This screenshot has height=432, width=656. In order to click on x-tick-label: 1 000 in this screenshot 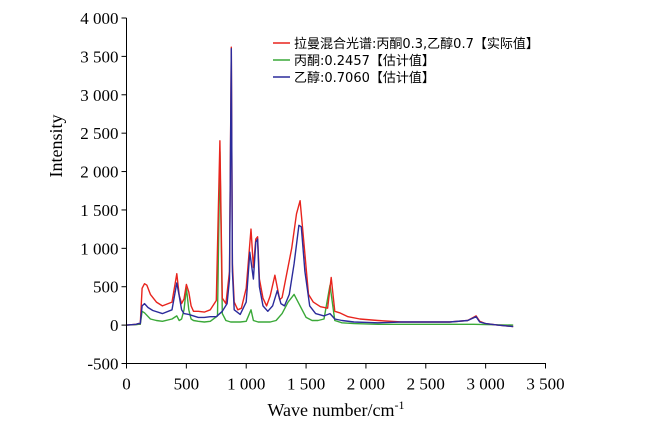, I will do `click(246, 384)`.